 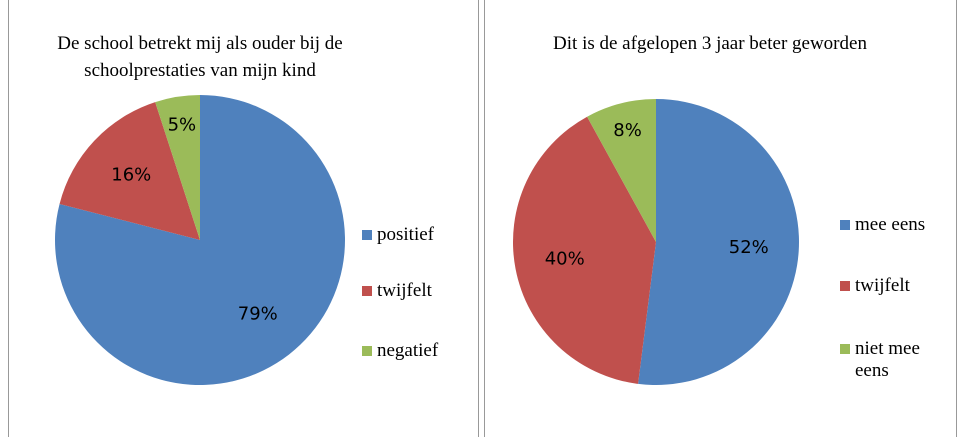 I want to click on legend-item: negatief, so click(x=417, y=351).